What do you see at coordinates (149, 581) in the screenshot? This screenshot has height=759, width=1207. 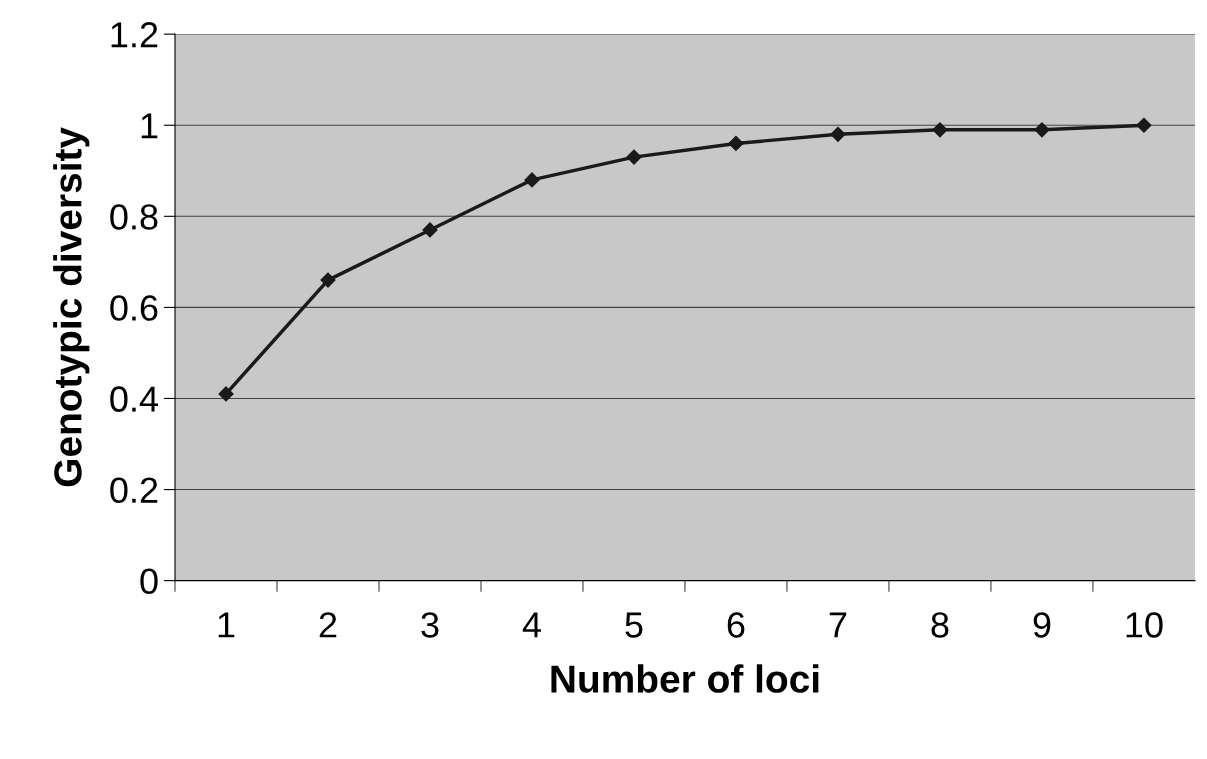 I see `y-tick-label: 0` at bounding box center [149, 581].